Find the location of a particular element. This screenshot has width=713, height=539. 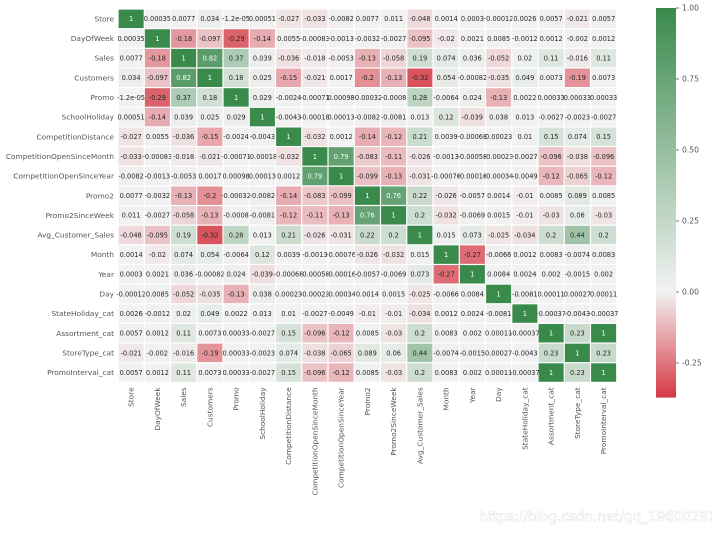

heatmap-cell-store-avg-customer-sales is located at coordinates (420, 19).